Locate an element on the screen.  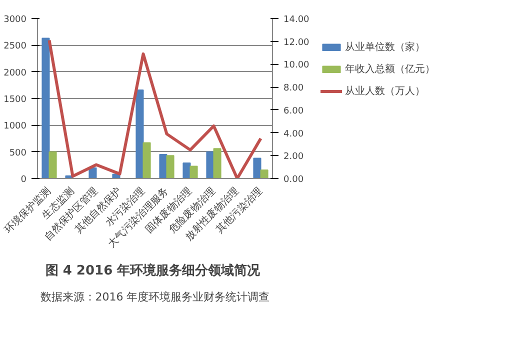
legend-label: 年收入总额（亿元） is located at coordinates (390, 69).